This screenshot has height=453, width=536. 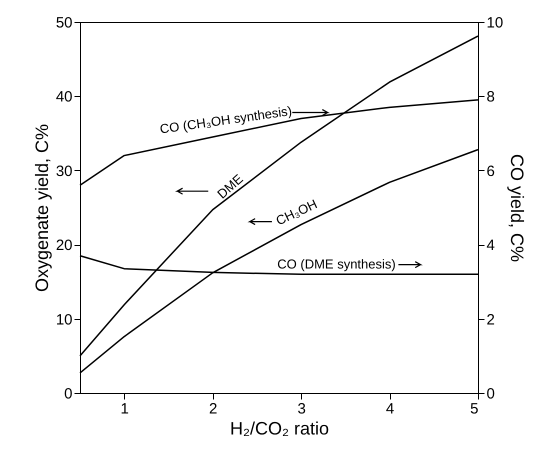 I want to click on x-tick-label: 3, so click(x=301, y=409).